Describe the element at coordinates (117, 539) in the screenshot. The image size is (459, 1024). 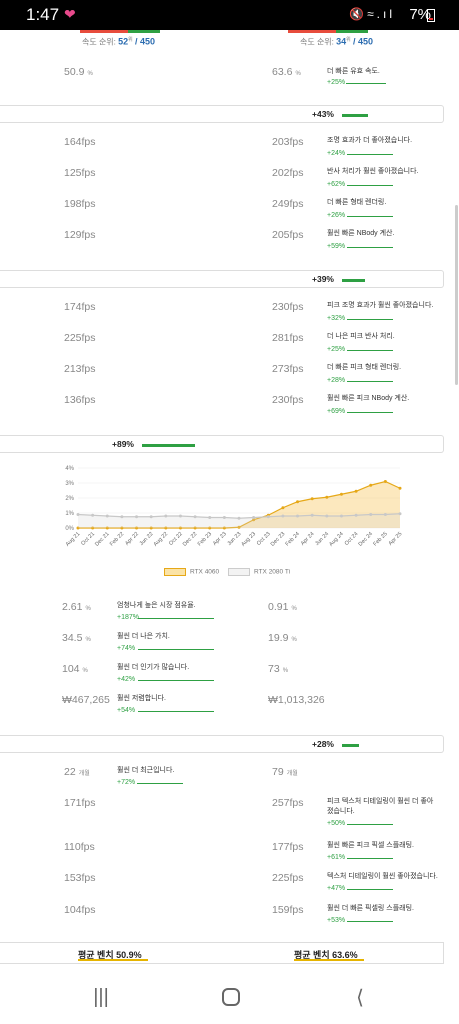
I see `x-tick-label: Feb 22` at that location.